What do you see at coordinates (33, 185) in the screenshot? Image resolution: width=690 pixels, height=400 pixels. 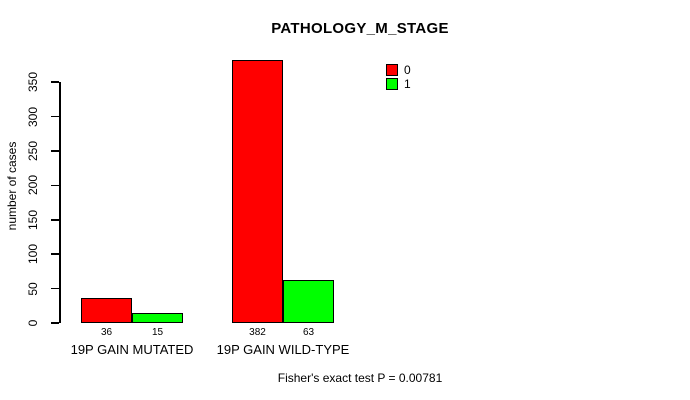 I see `y-tick-label: 200` at bounding box center [33, 185].